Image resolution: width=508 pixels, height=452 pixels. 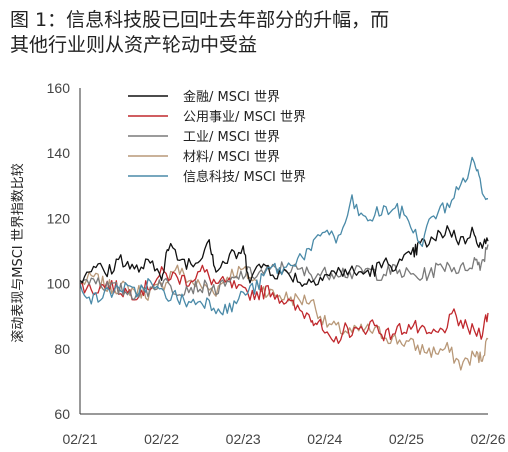 What do you see at coordinates (231, 97) in the screenshot?
I see `legend-label: 金融/ MSCI 世界` at bounding box center [231, 97].